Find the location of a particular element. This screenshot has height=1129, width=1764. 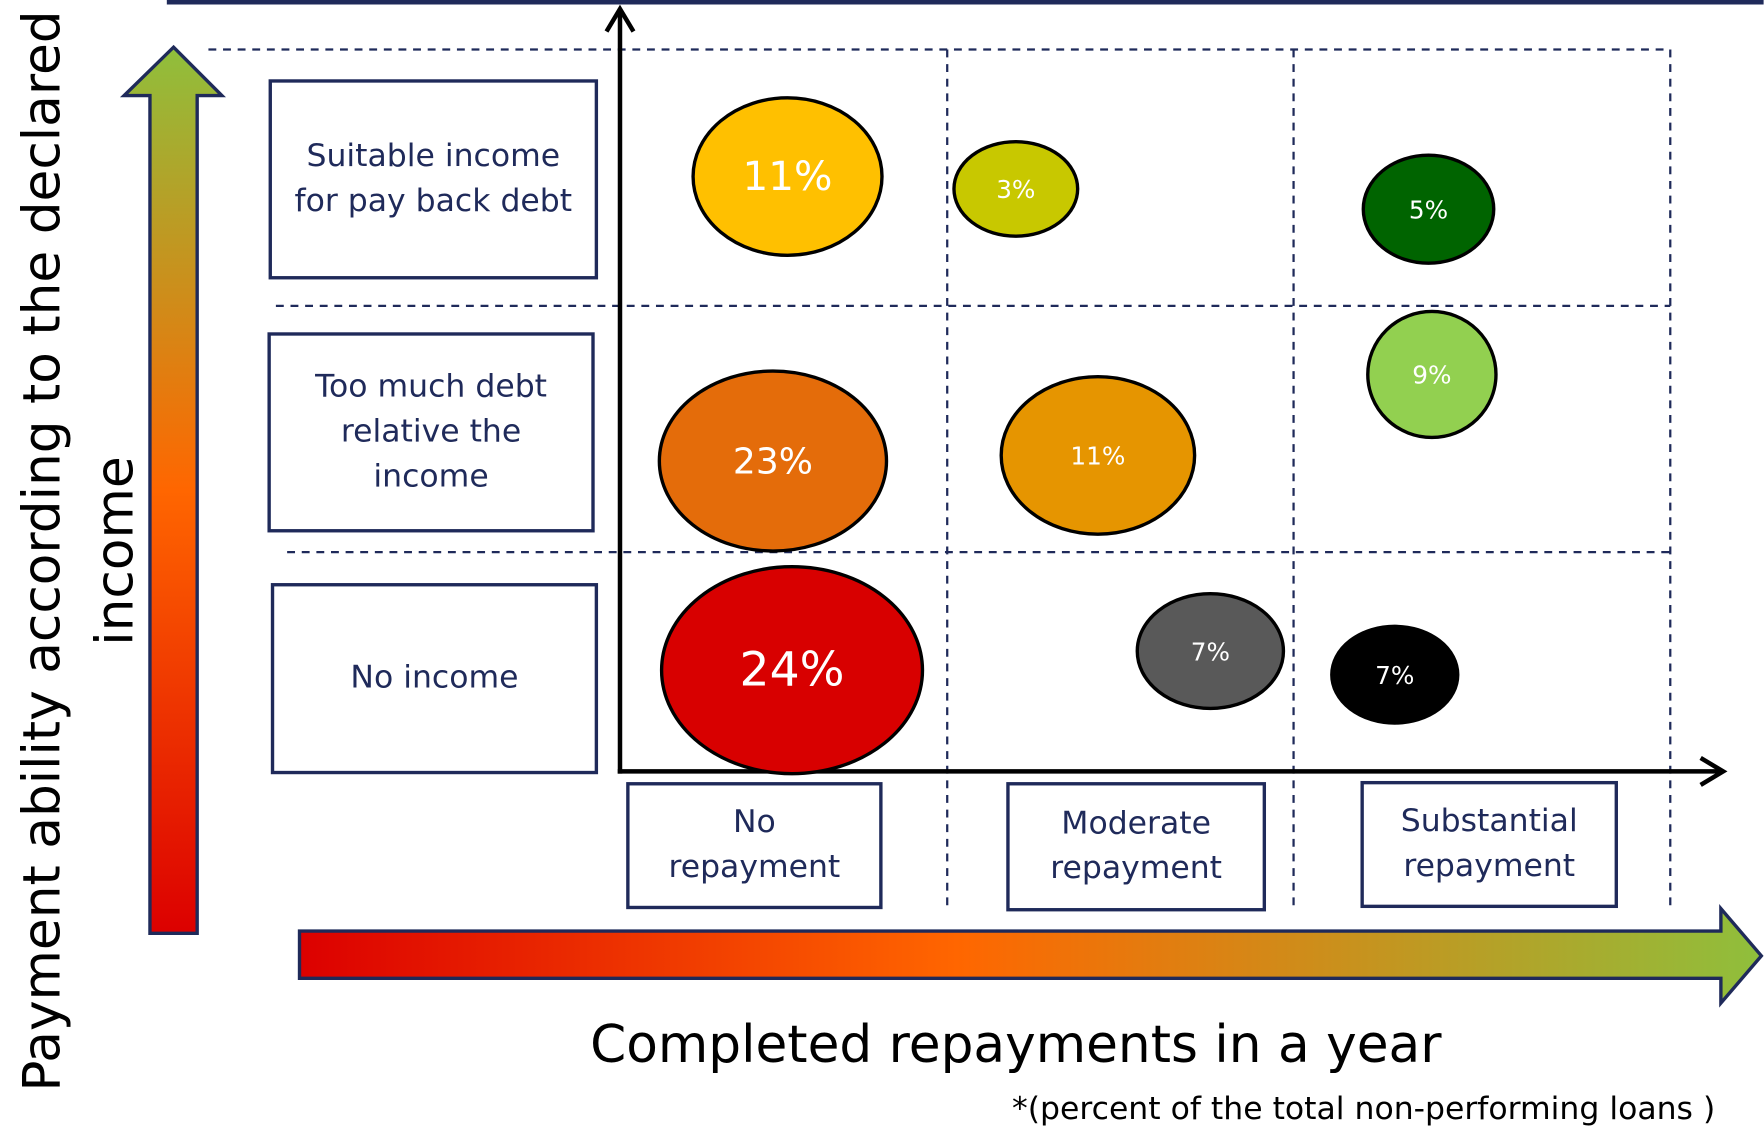

row-label: relative the is located at coordinates (431, 431).